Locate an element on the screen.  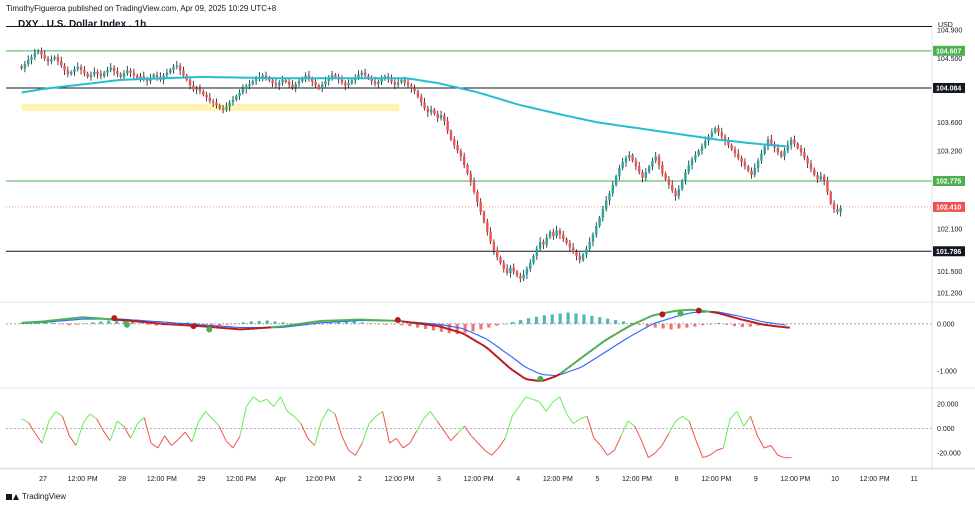
time-tick-1: 12:00 PM is located at coordinates (83, 479).